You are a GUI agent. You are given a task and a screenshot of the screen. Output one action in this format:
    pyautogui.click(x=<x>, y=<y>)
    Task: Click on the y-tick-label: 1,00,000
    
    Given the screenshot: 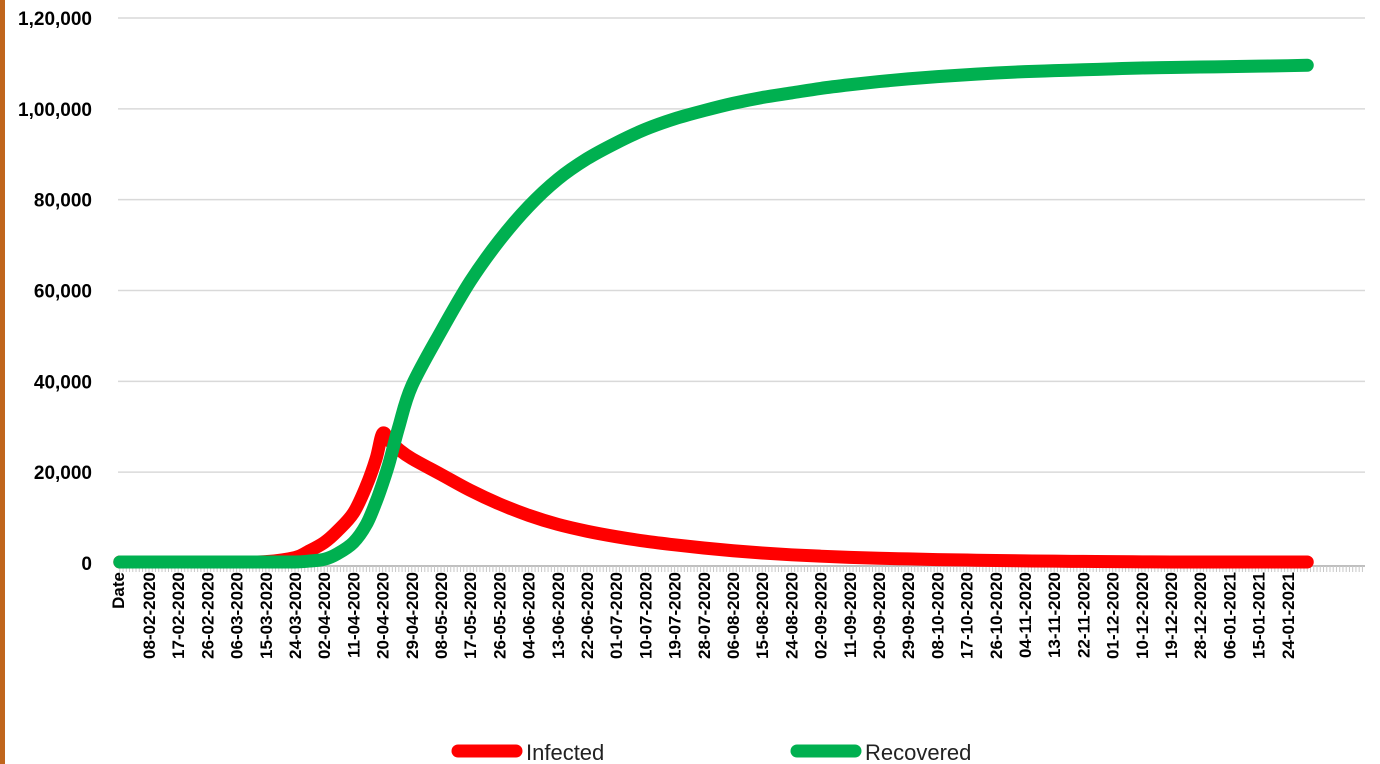 What is the action you would take?
    pyautogui.click(x=55, y=110)
    